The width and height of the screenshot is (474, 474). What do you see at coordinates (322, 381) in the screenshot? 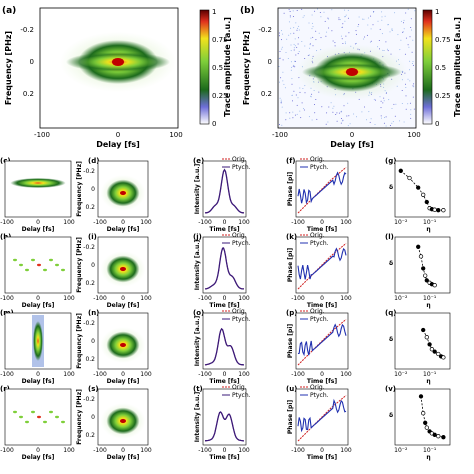
I see `xlabel: Time [fs]` at bounding box center [322, 381].